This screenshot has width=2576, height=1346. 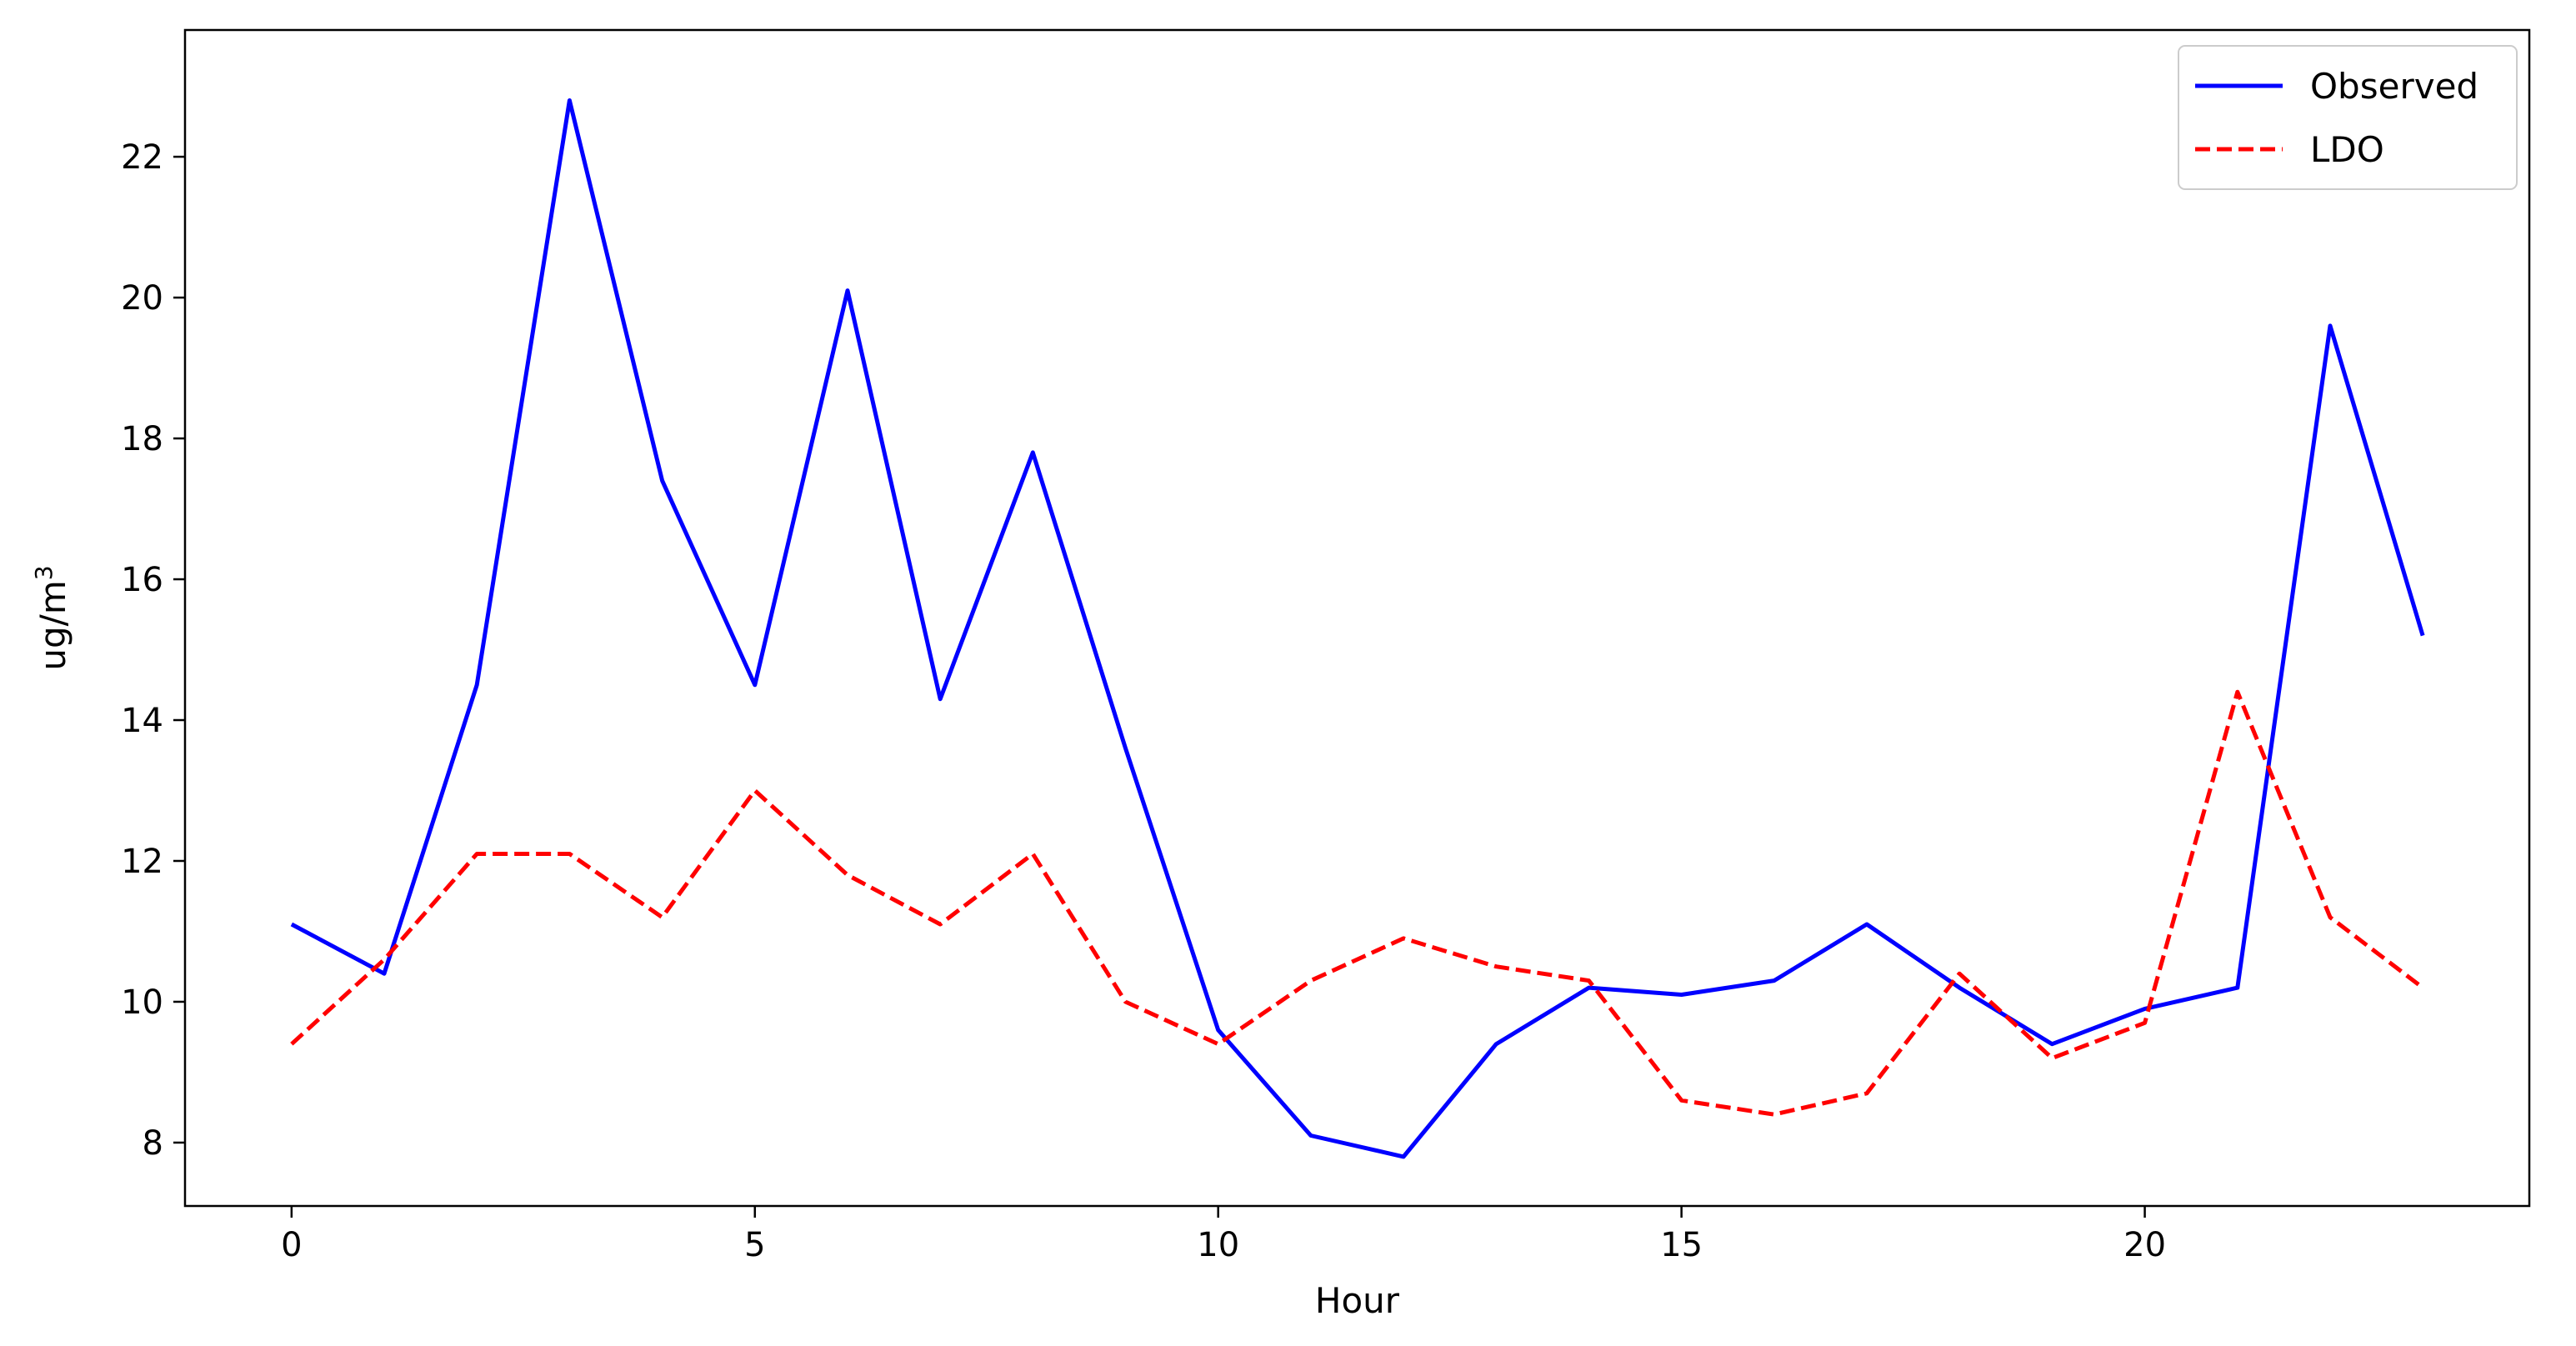 I want to click on legend: Observed LDO, so click(x=2348, y=117).